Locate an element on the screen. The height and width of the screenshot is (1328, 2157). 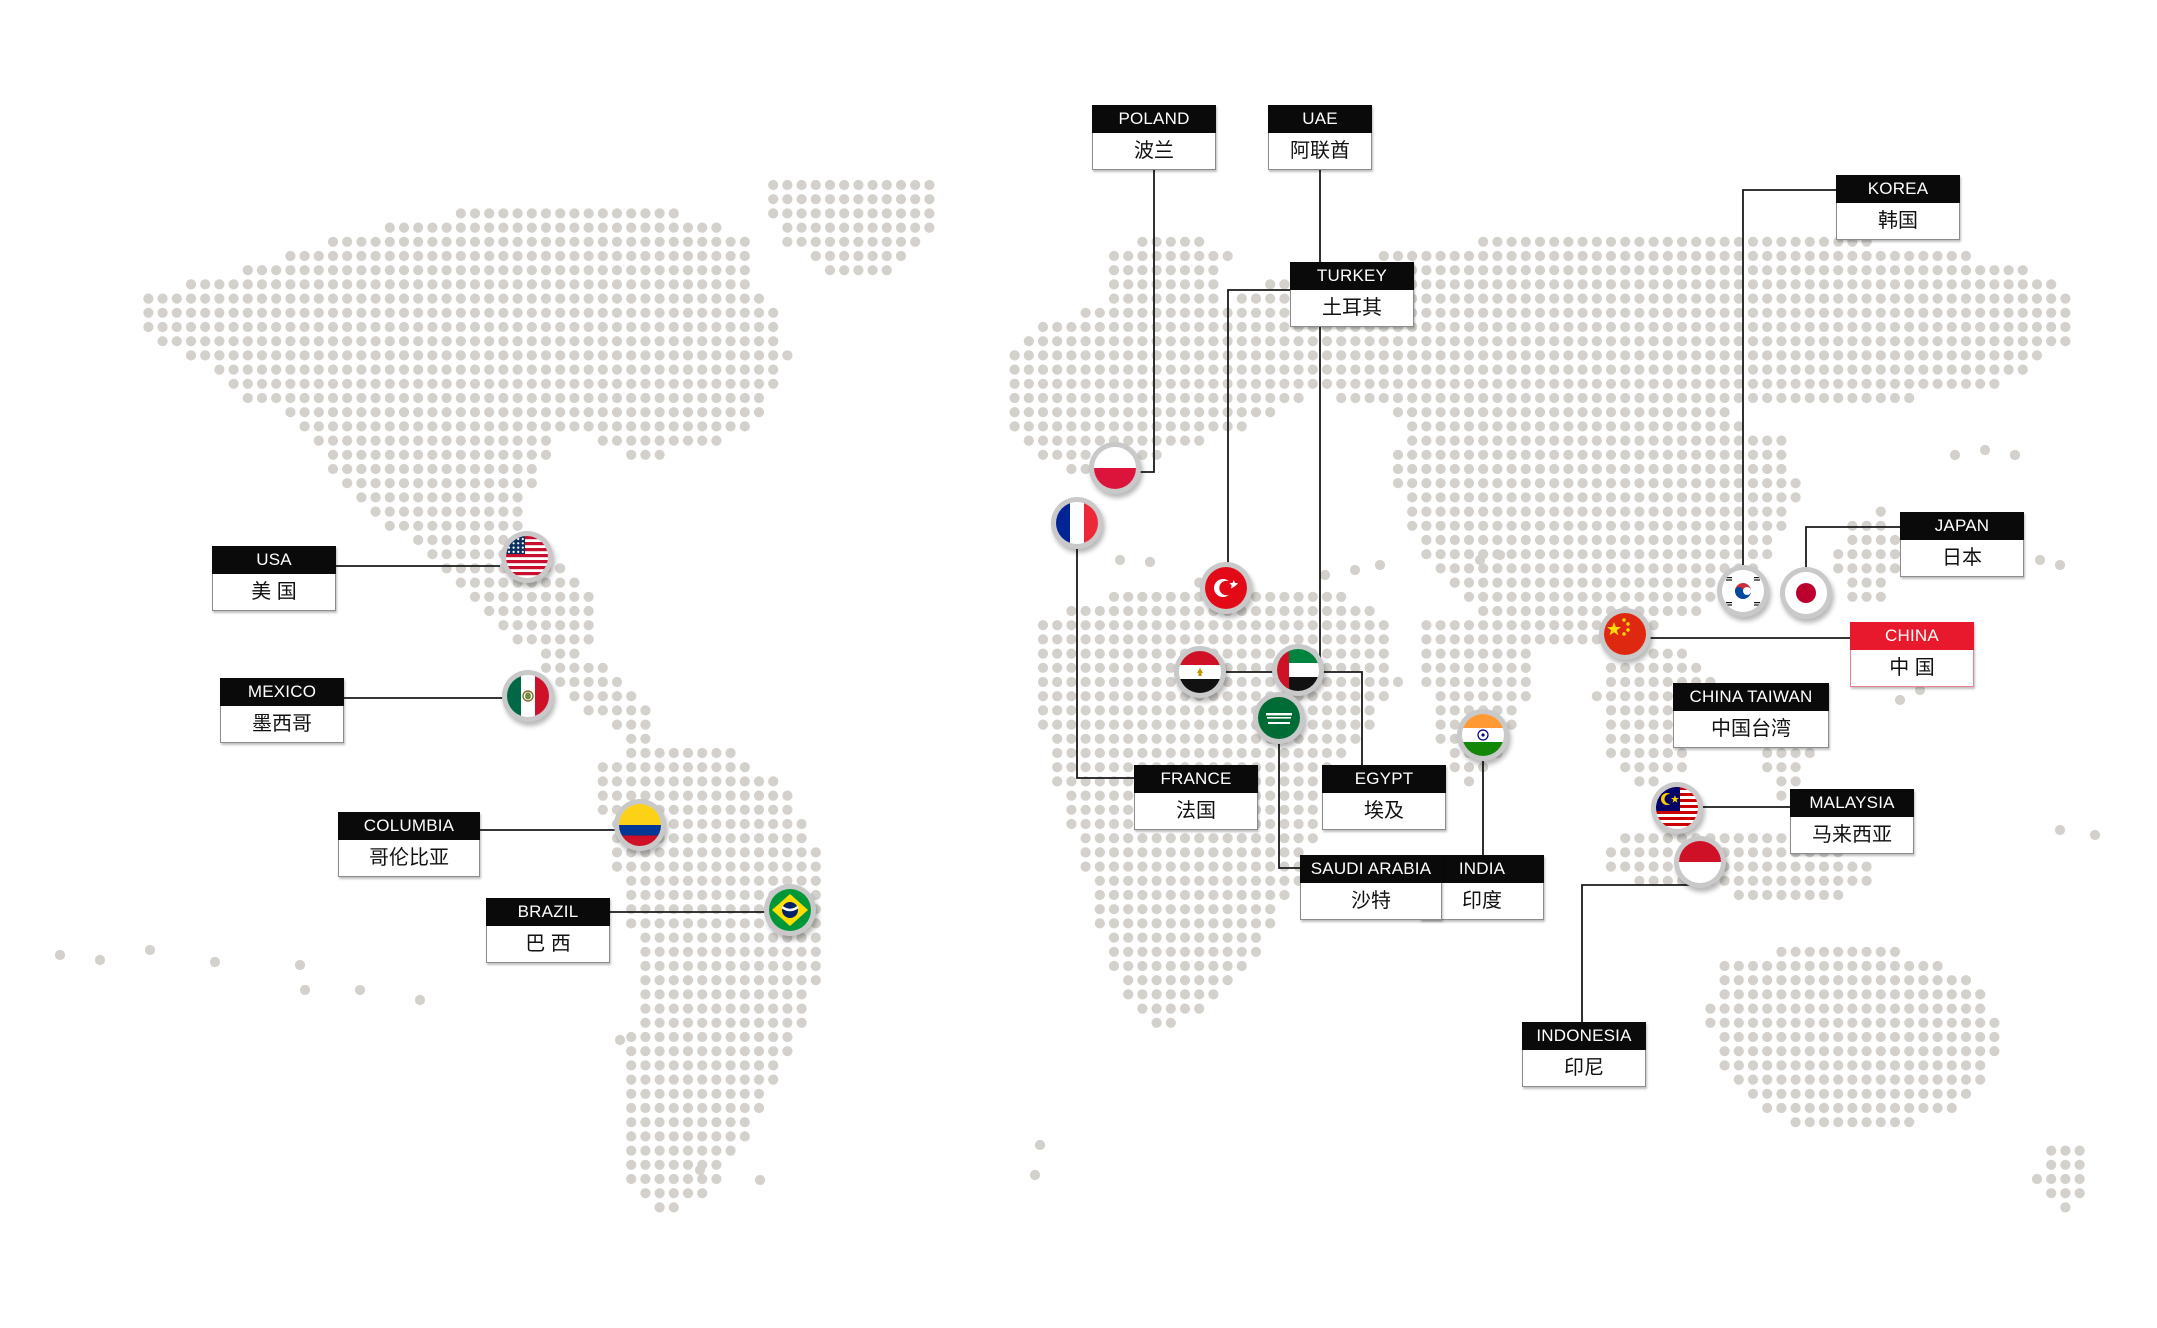
country-name-cn-japan: 日本 is located at coordinates (1962, 558).